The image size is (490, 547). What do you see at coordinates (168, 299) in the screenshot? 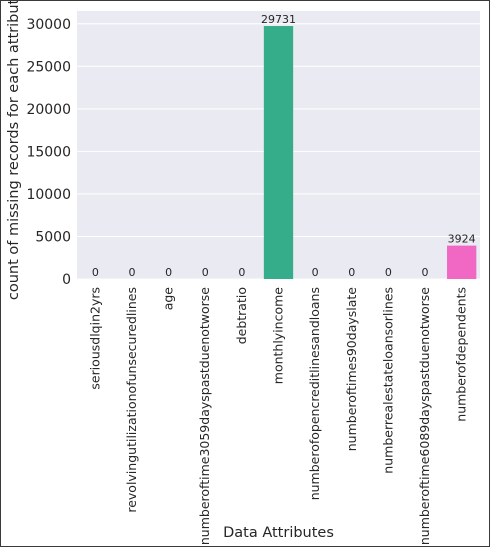
I see `x-tick-label: age` at bounding box center [168, 299].